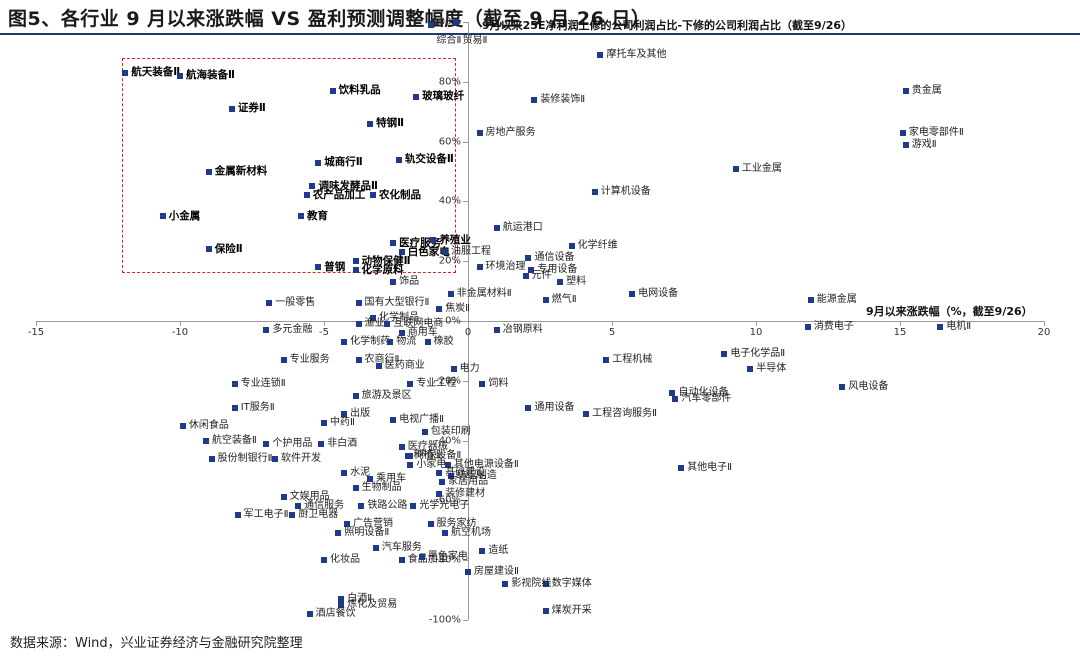 This screenshot has width=1080, height=656. What do you see at coordinates (372, 605) in the screenshot?
I see `point-label: 炼化及贸易` at bounding box center [372, 605].